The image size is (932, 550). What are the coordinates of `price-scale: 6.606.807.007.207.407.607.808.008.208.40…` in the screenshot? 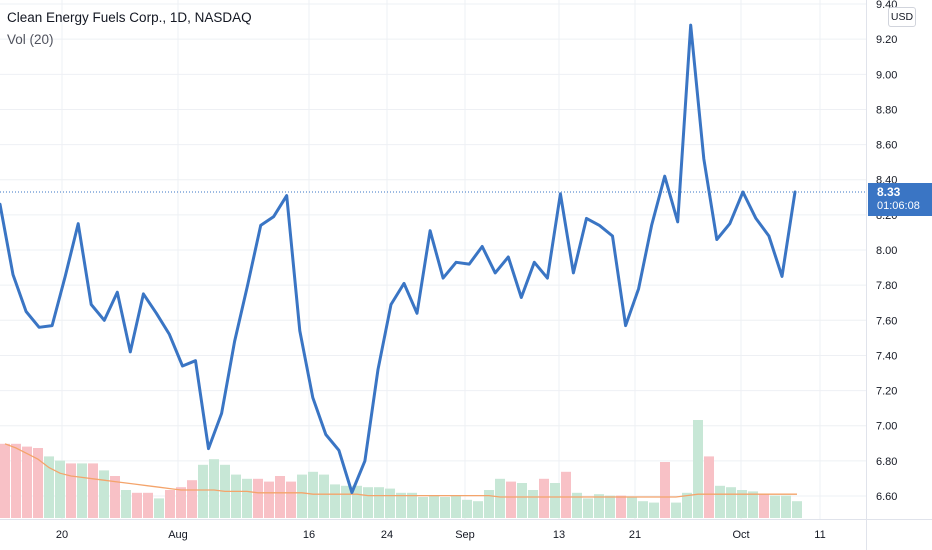 It's located at (886, 251).